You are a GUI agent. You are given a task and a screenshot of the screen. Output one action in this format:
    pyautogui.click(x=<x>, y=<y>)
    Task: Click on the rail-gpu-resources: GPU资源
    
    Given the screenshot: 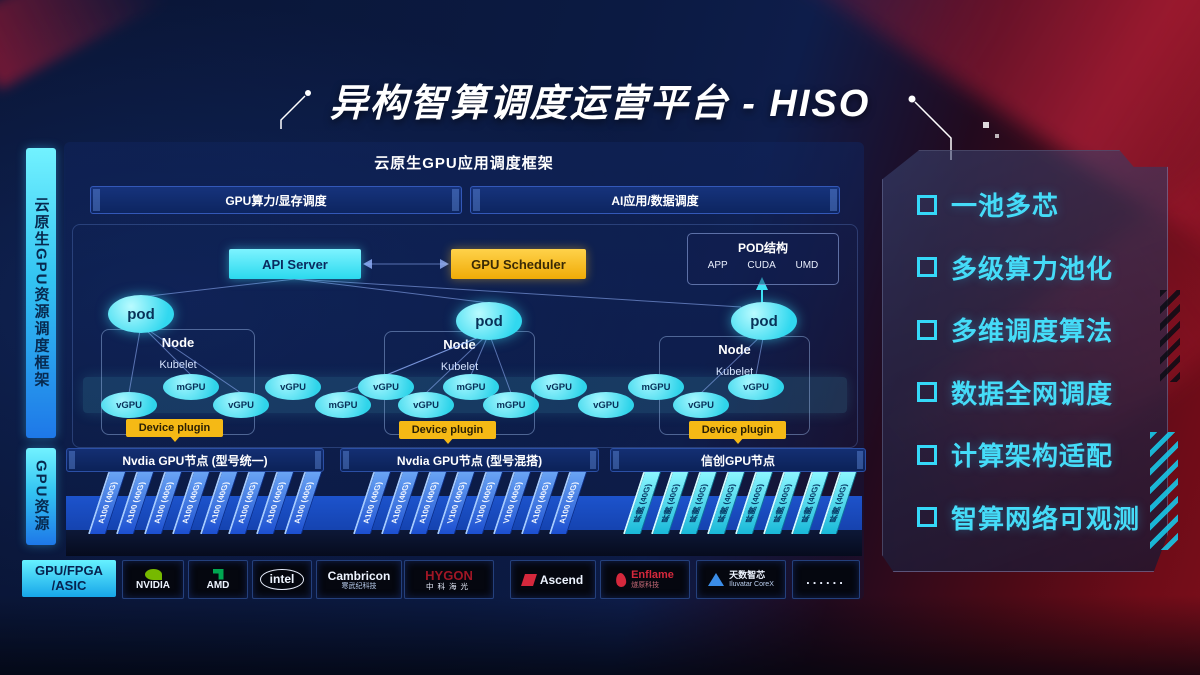 What is the action you would take?
    pyautogui.click(x=41, y=496)
    